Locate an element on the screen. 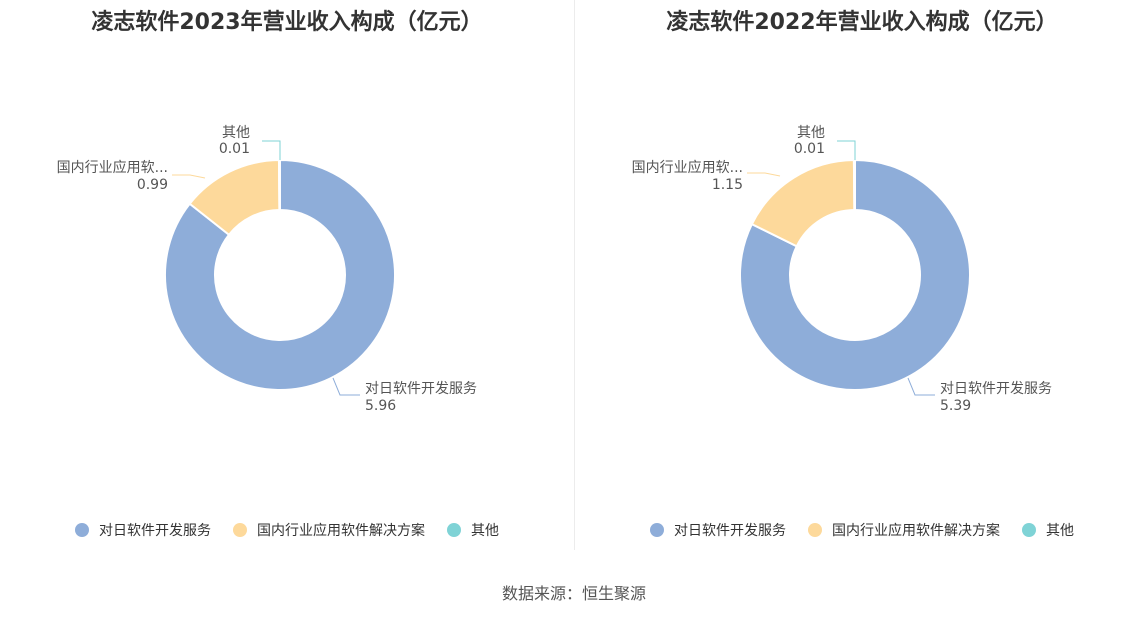 This screenshot has height=619, width=1148. slice-value-domestic-solutions: 0.99 is located at coordinates (152, 185).